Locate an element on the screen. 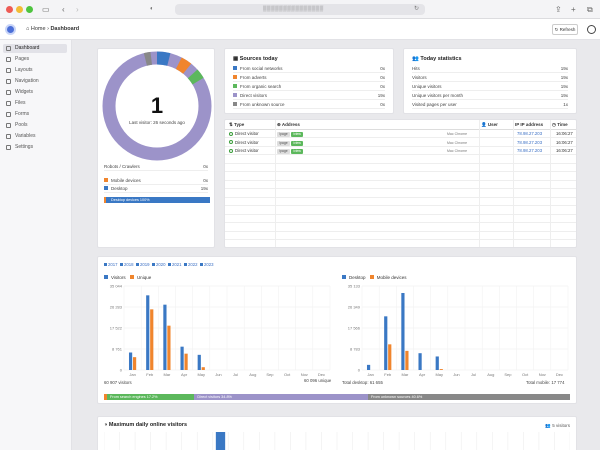  max-daily-title-text: Maximum daily online visitors is located at coordinates (148, 425).